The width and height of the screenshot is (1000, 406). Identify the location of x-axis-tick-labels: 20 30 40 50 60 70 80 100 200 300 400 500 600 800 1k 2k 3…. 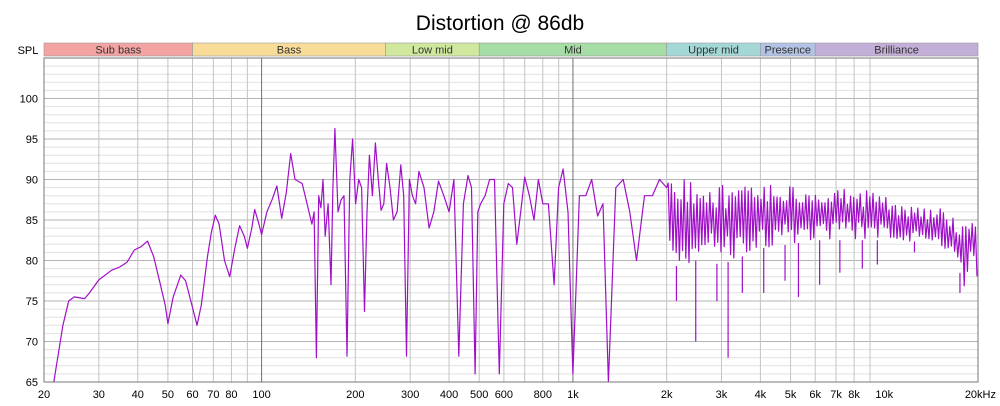
(517, 395).